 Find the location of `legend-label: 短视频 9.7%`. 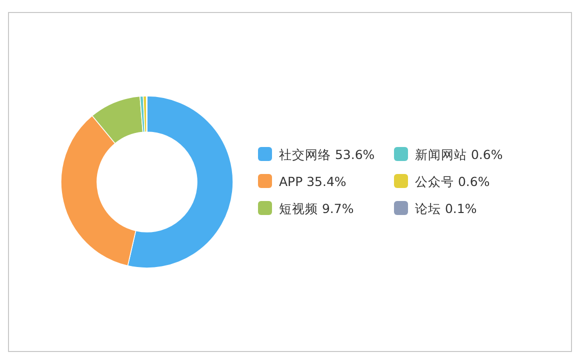

legend-label: 短视频 9.7% is located at coordinates (316, 208).